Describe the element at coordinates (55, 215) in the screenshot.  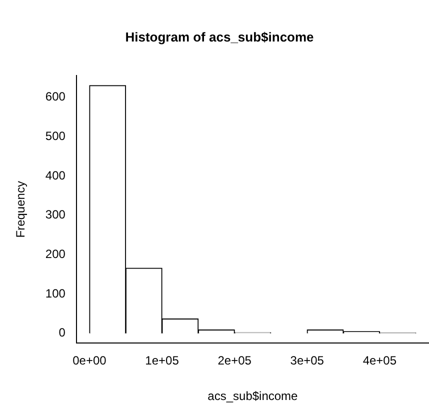
I see `y-tick-label: 300` at that location.